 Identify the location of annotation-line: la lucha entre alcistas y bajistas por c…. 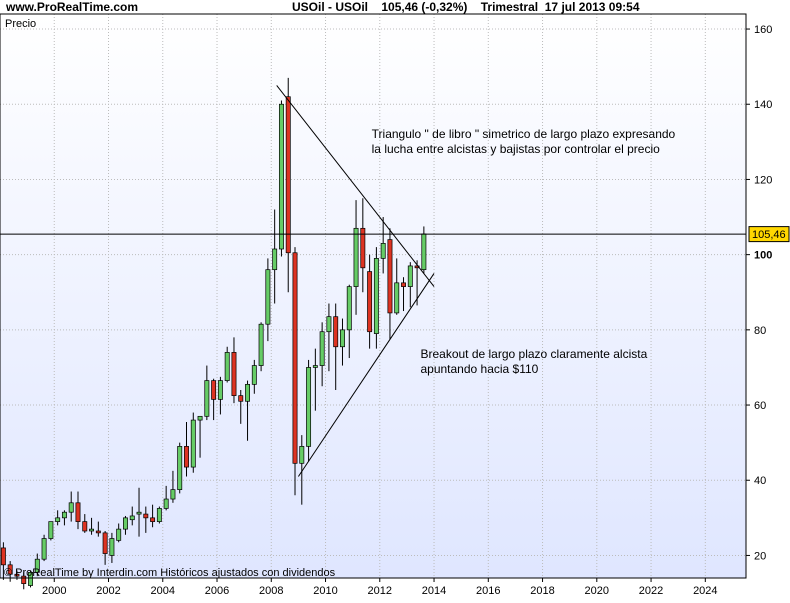
(516, 149).